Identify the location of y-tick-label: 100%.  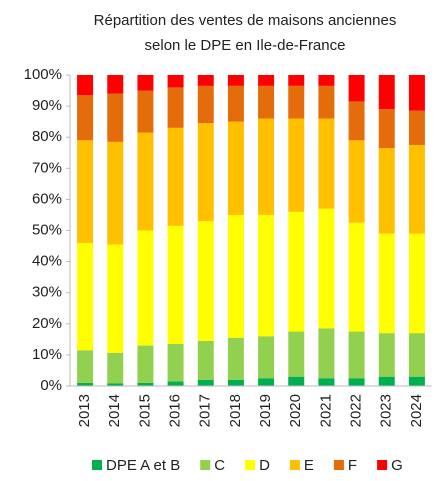
(43, 74).